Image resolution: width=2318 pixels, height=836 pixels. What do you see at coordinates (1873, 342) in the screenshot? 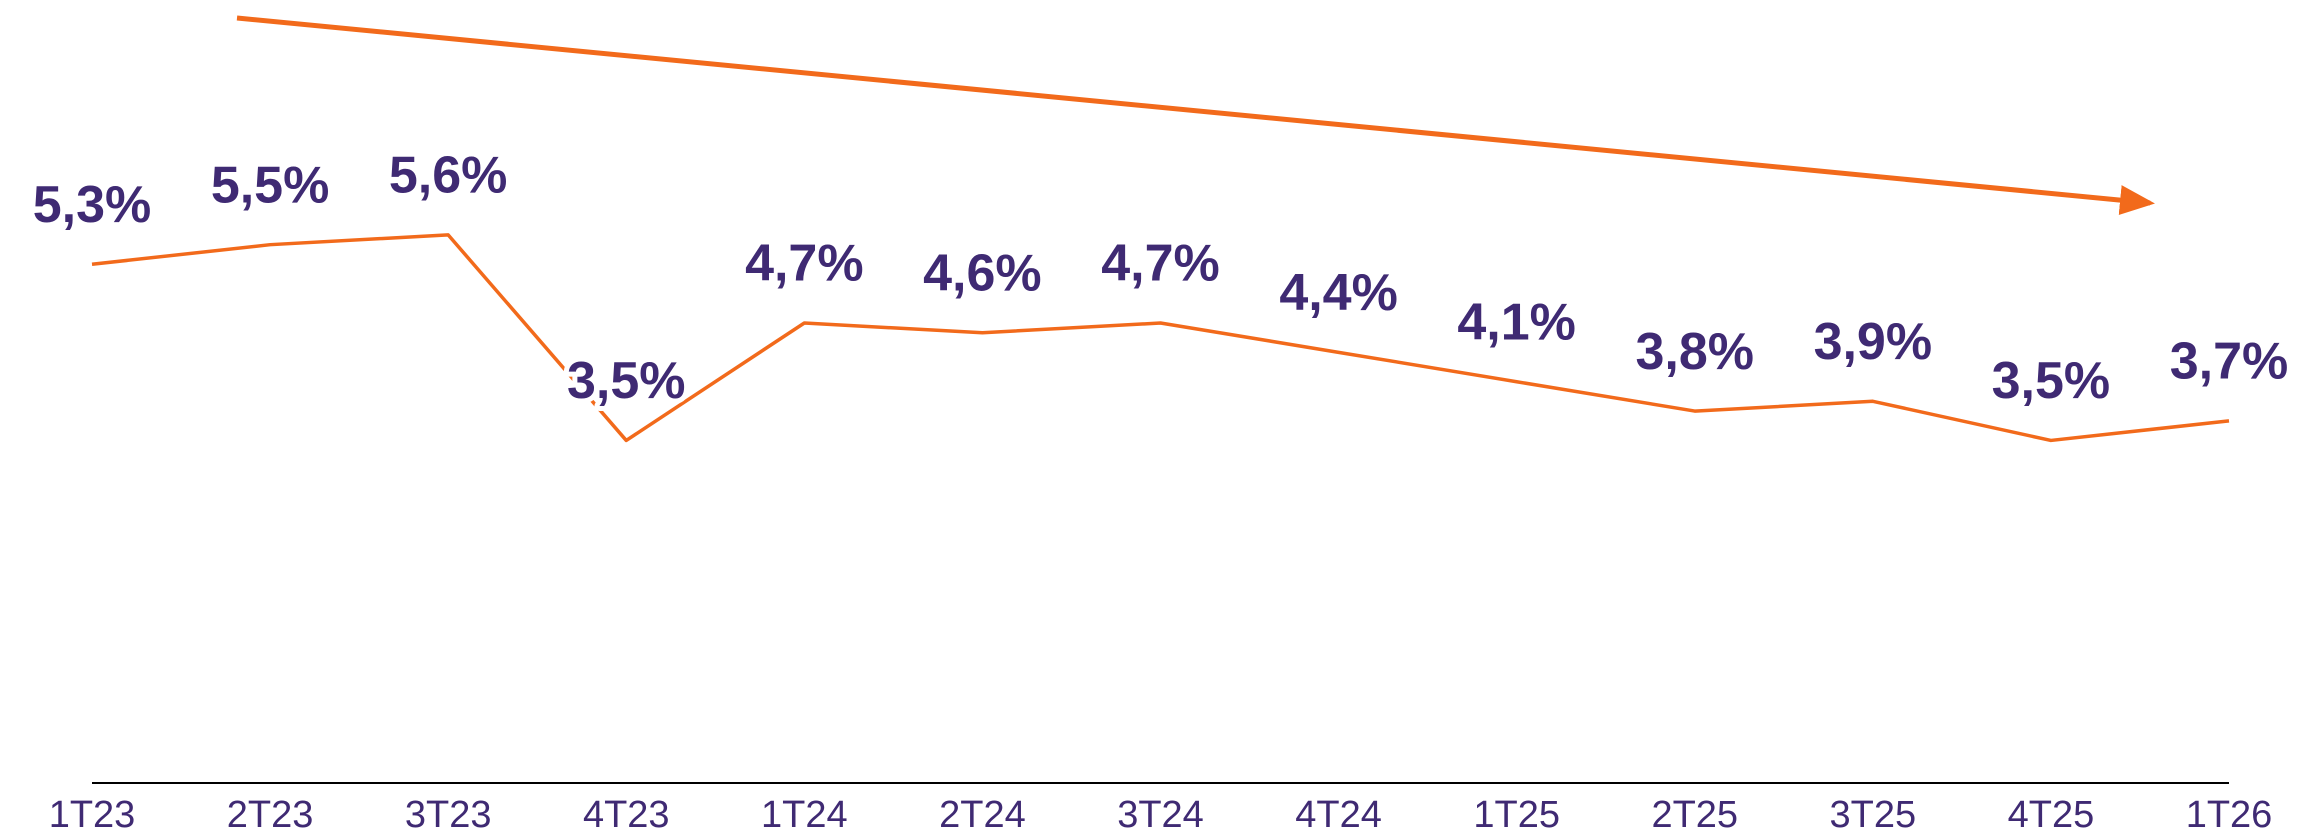
I see `data-label: 3,9%` at bounding box center [1873, 342].